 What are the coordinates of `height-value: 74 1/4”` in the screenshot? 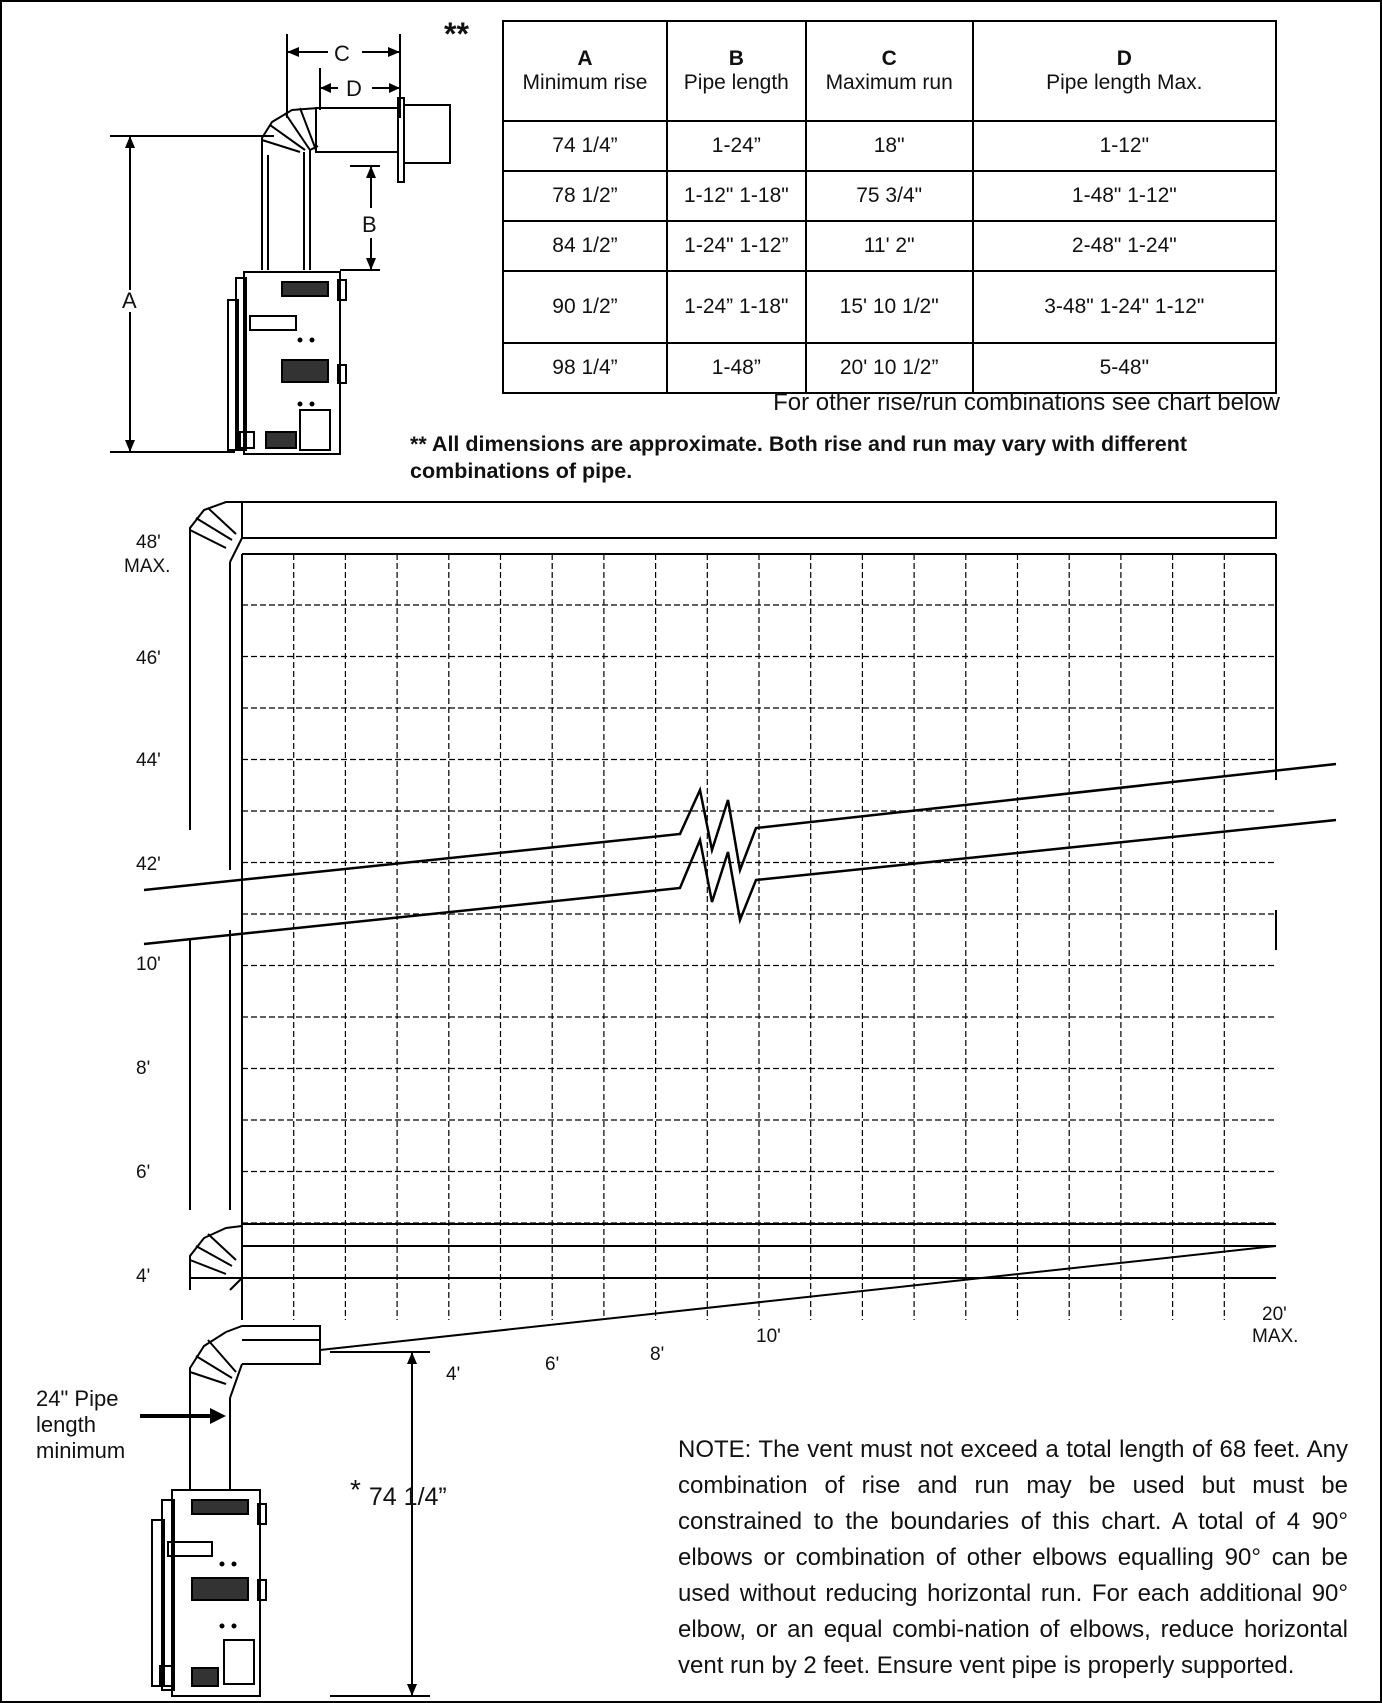 It's located at (407, 1497).